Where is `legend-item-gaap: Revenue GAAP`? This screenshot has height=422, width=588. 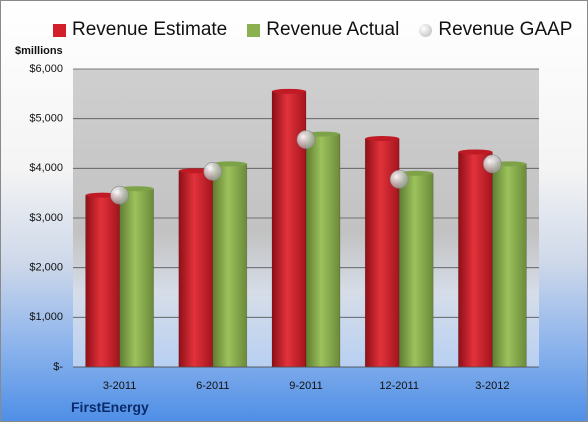 legend-item-gaap: Revenue GAAP is located at coordinates (495, 30).